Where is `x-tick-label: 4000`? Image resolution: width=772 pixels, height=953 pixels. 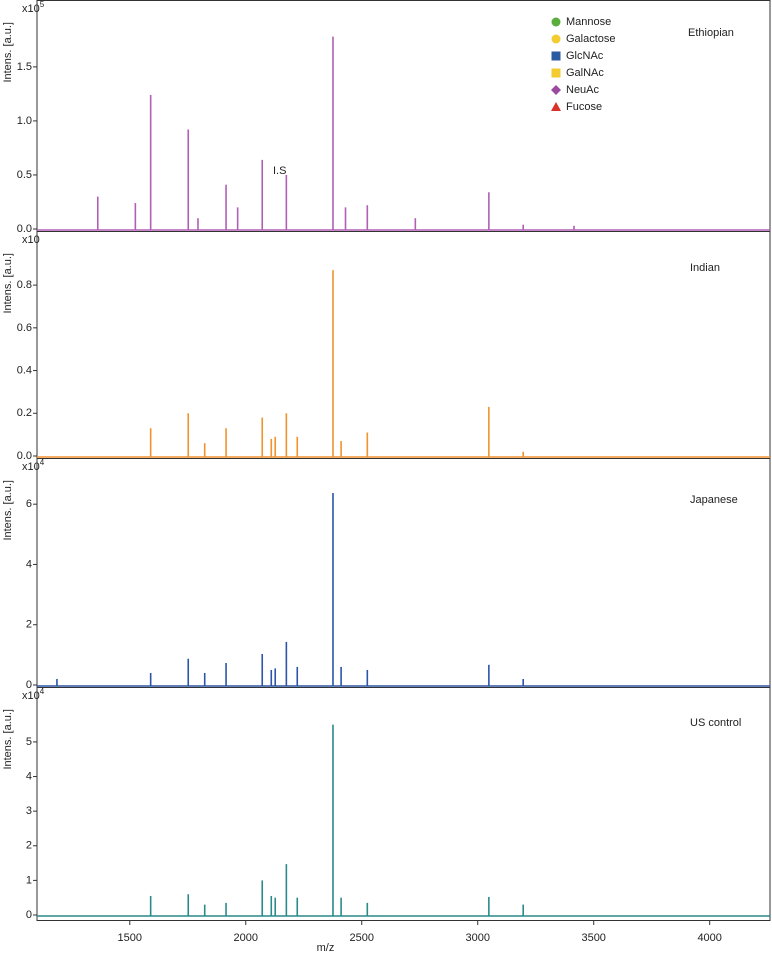 x-tick-label: 4000 is located at coordinates (709, 938).